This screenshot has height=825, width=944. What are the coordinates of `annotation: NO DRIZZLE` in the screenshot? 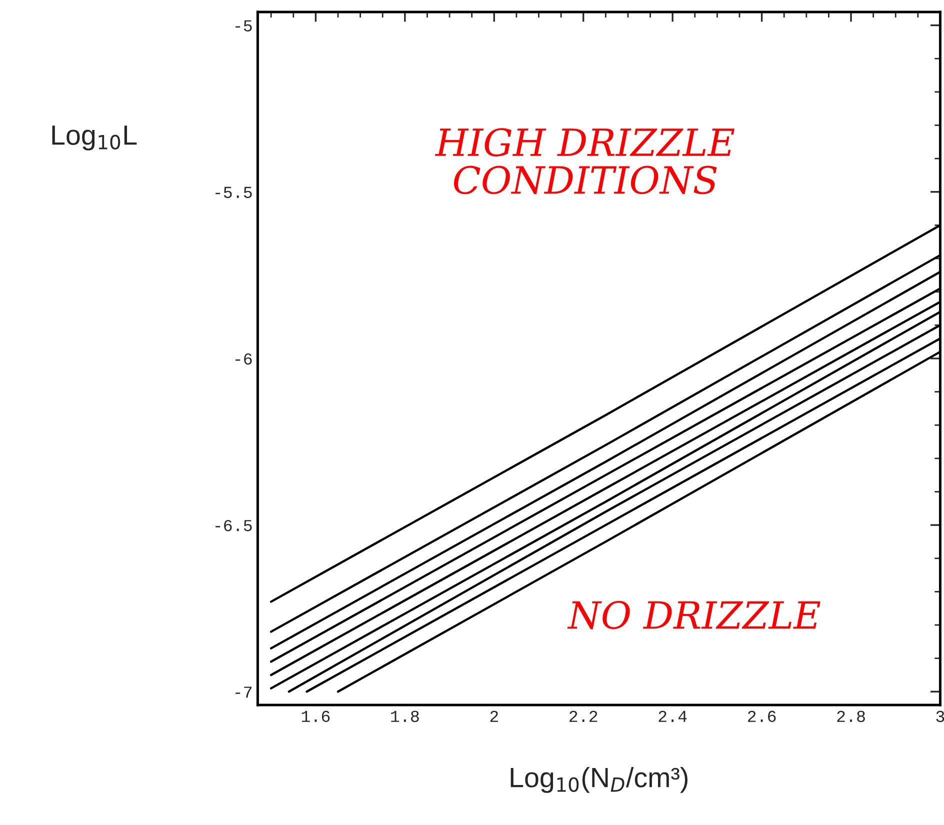 It's located at (693, 615).